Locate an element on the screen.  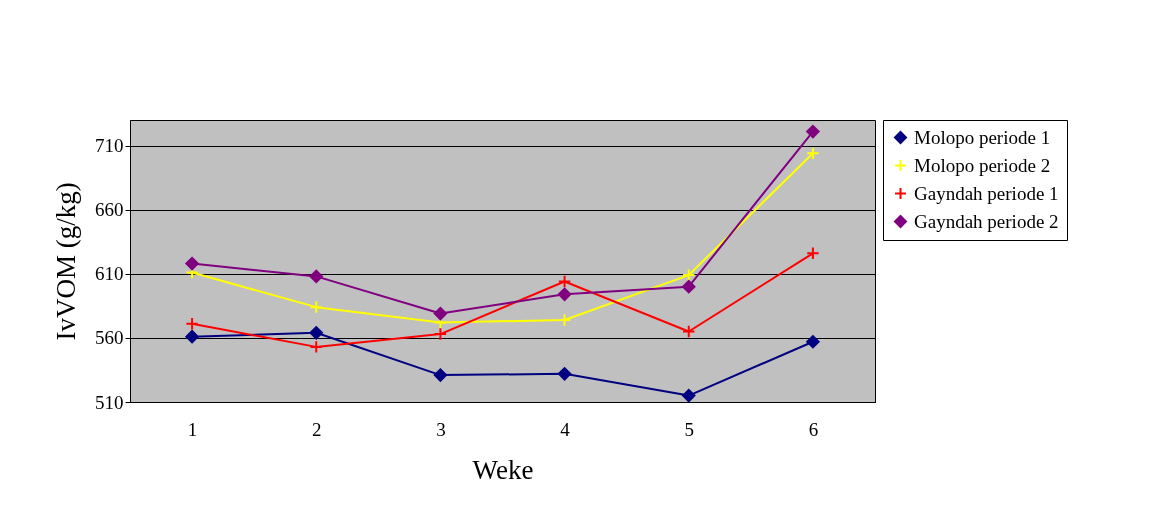
x-tick-label: 3 is located at coordinates (441, 429).